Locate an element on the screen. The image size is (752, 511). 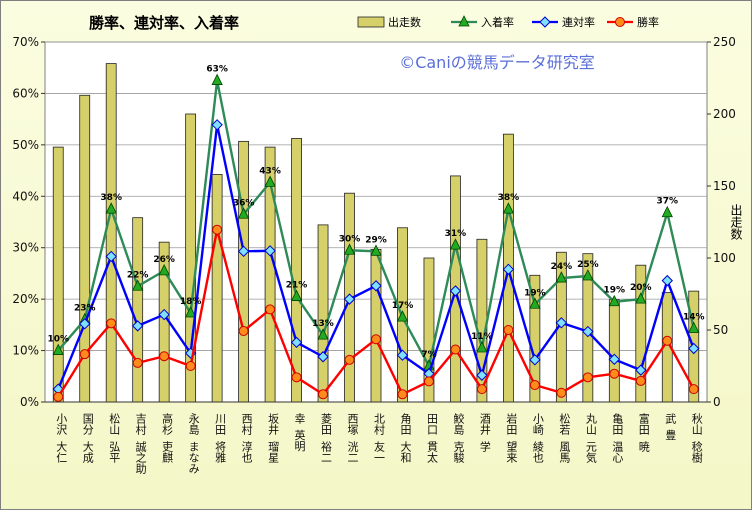
data-label-22: 20% is located at coordinates (641, 288).